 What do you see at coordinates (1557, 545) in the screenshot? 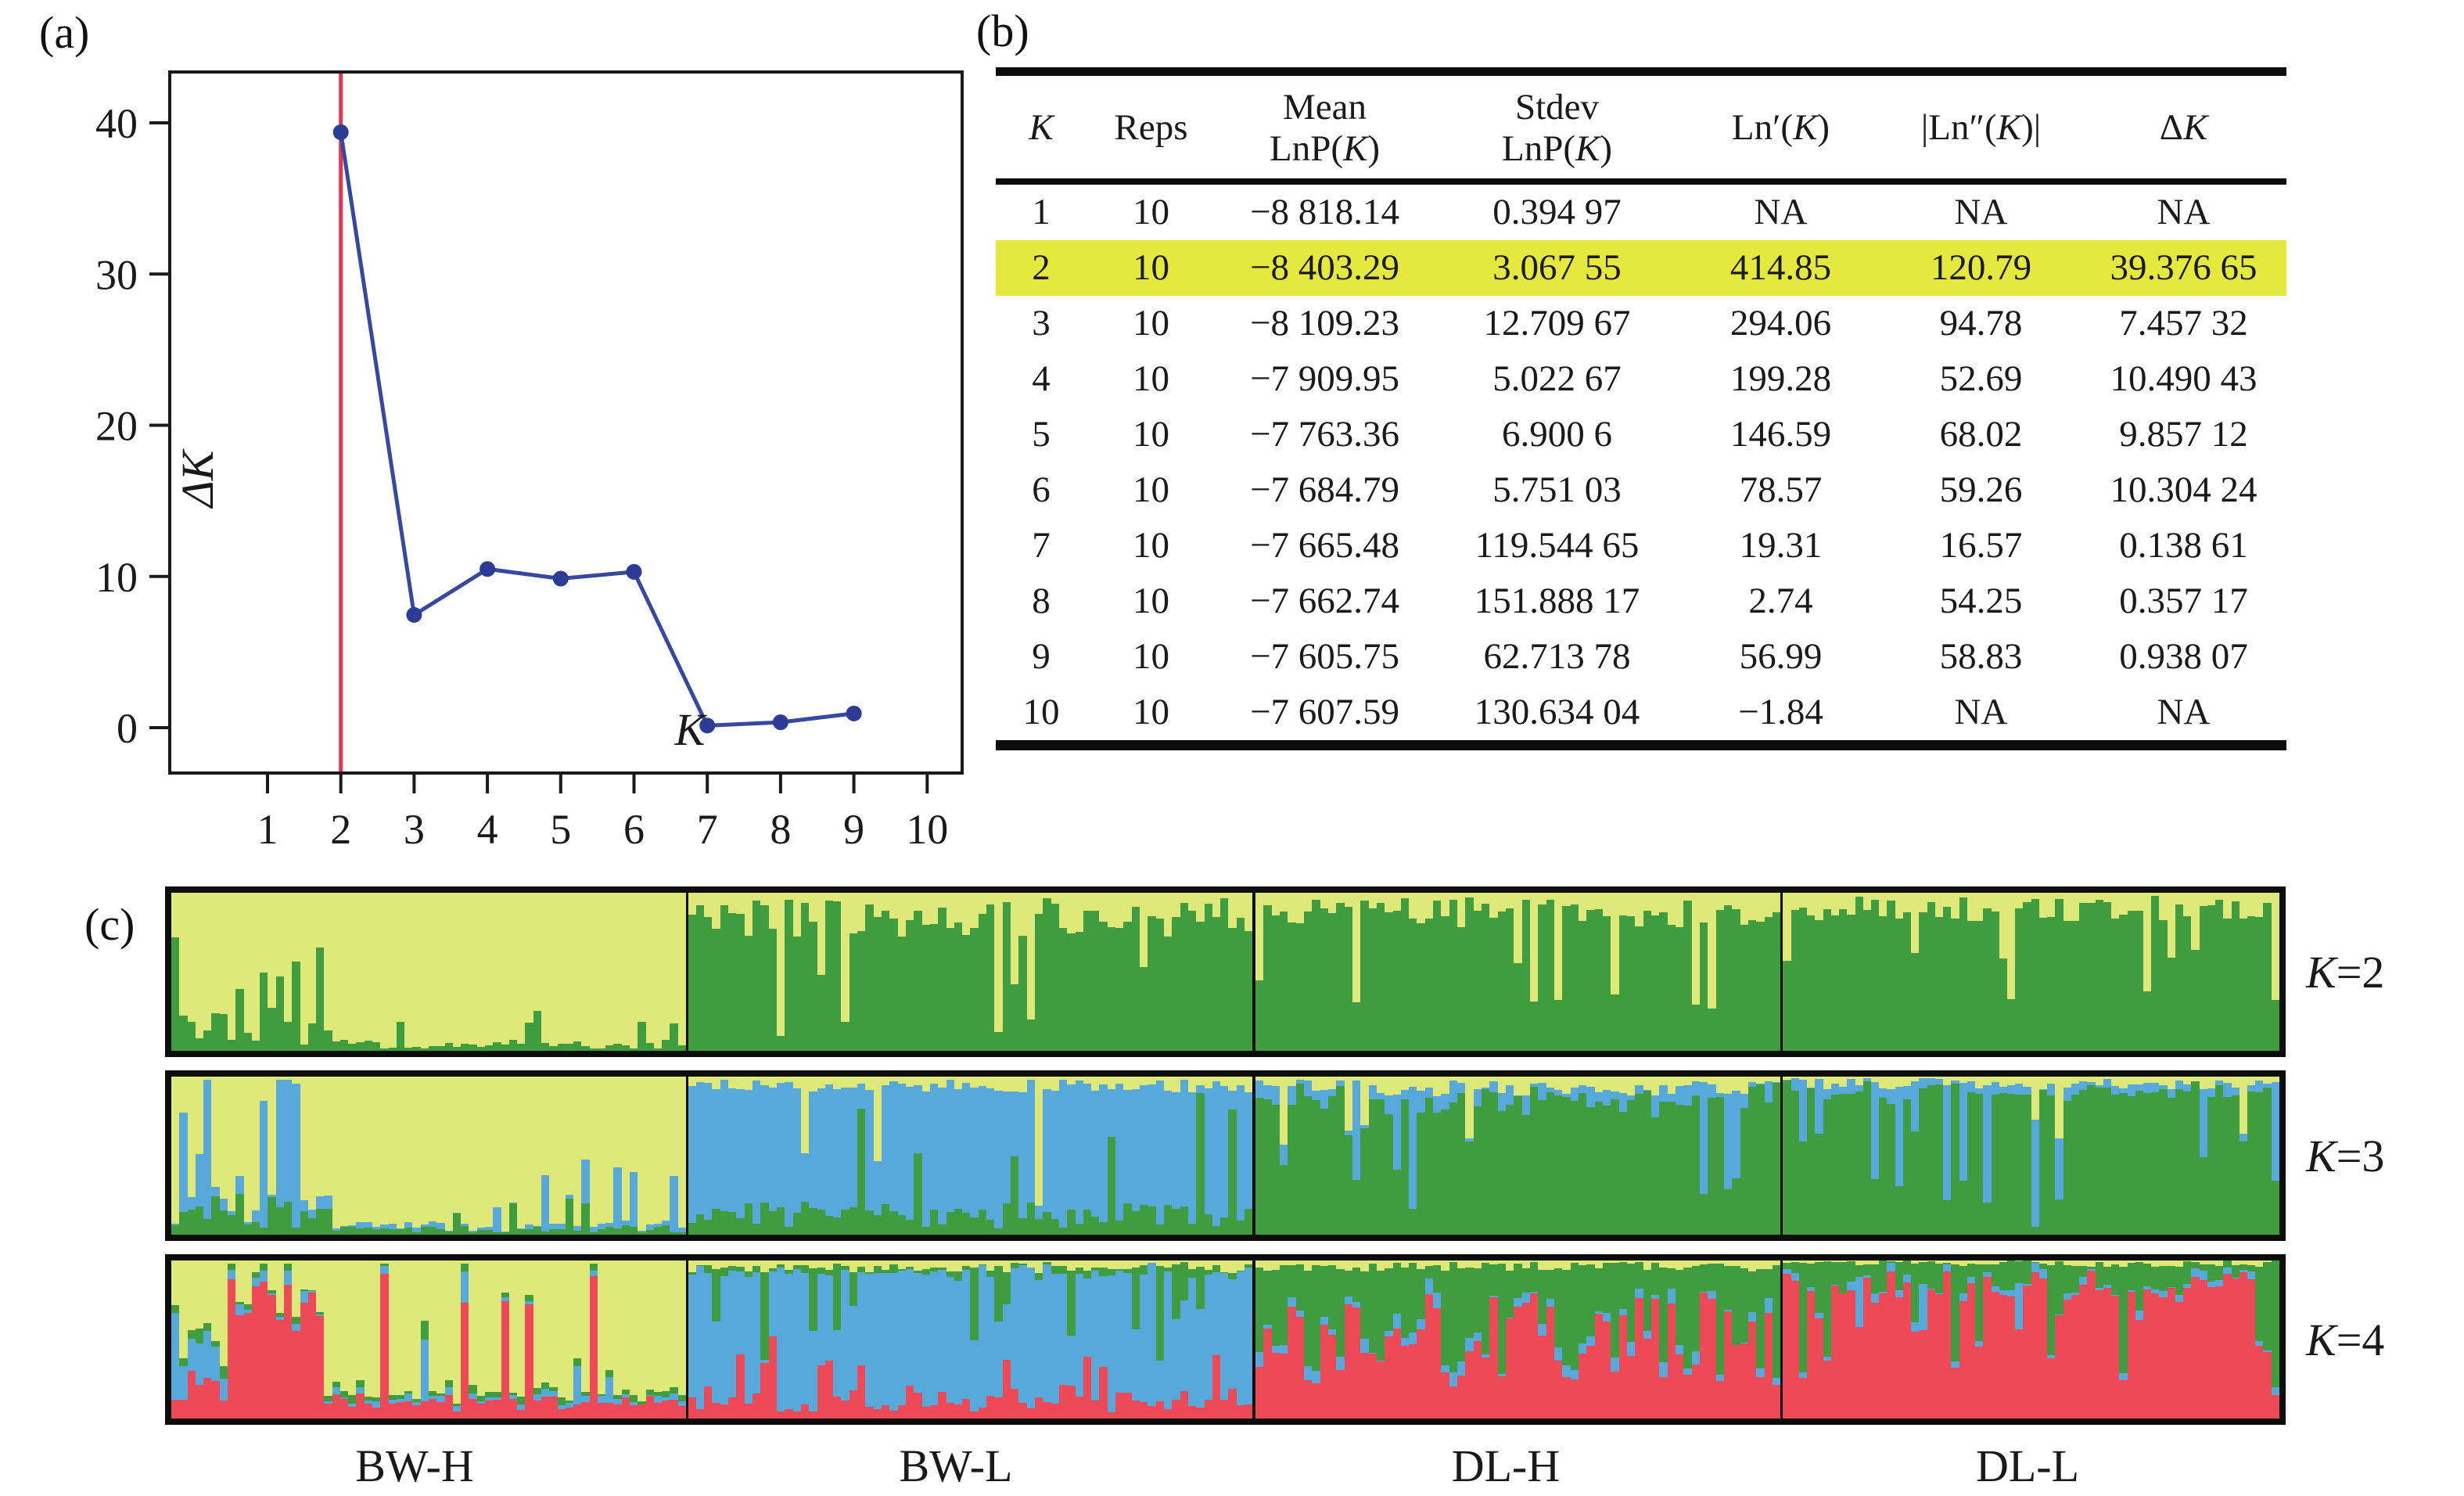
I see `table-cell: 119.544 65` at bounding box center [1557, 545].